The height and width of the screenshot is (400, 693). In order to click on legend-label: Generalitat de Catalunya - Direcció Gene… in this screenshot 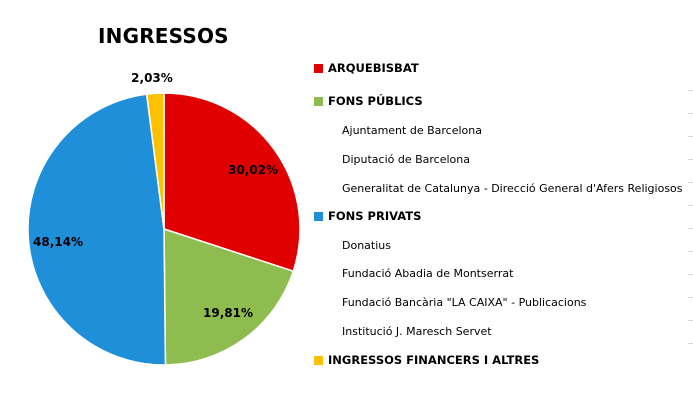, I will do `click(512, 188)`.